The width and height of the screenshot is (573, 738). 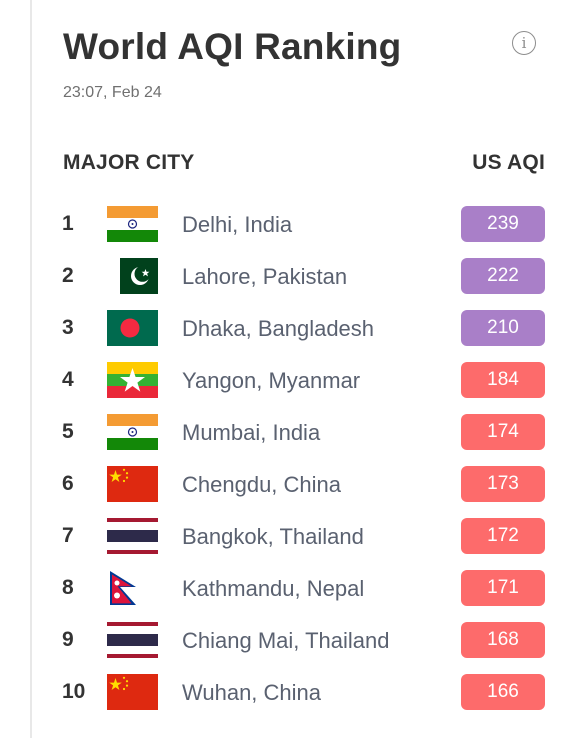 I want to click on ranking-row: 7 Bangkok, Thailand 172, so click(x=302, y=536).